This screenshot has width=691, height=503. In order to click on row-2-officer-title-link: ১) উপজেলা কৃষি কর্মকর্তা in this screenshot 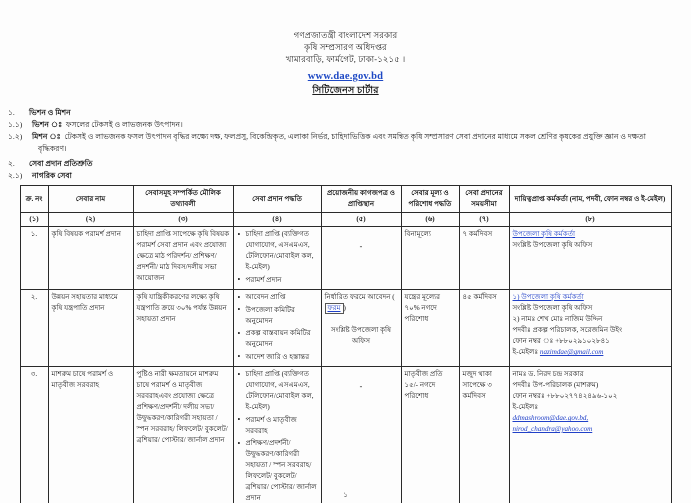, I will do `click(548, 297)`.